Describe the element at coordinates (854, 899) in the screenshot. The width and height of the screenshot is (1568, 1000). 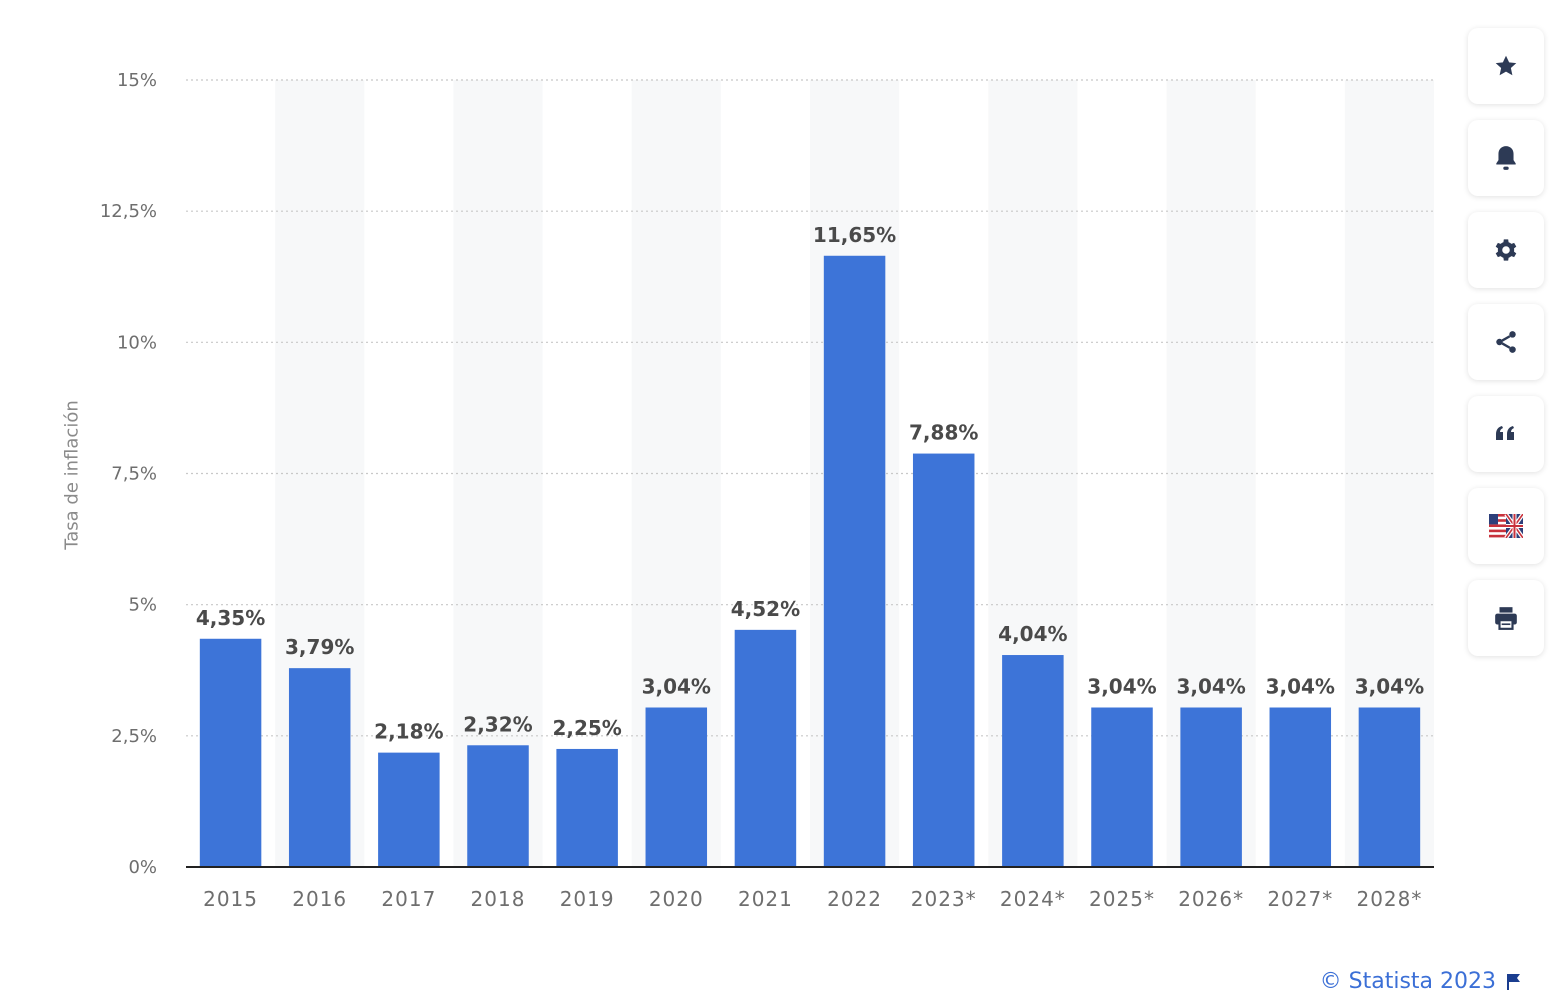
I see `x-tick-label: 2022` at that location.